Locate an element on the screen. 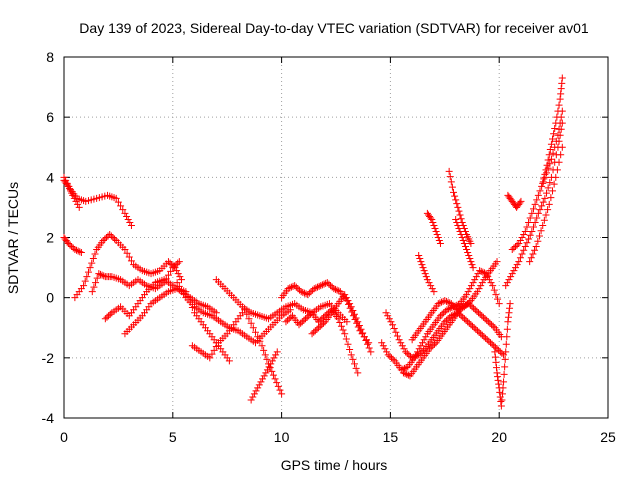 The width and height of the screenshot is (640, 480). series-track-j is located at coordinates (281, 301).